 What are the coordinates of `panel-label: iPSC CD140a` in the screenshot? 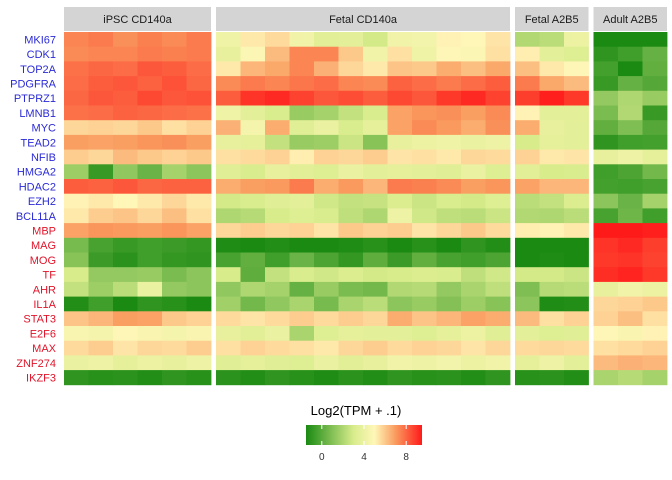 It's located at (137, 20).